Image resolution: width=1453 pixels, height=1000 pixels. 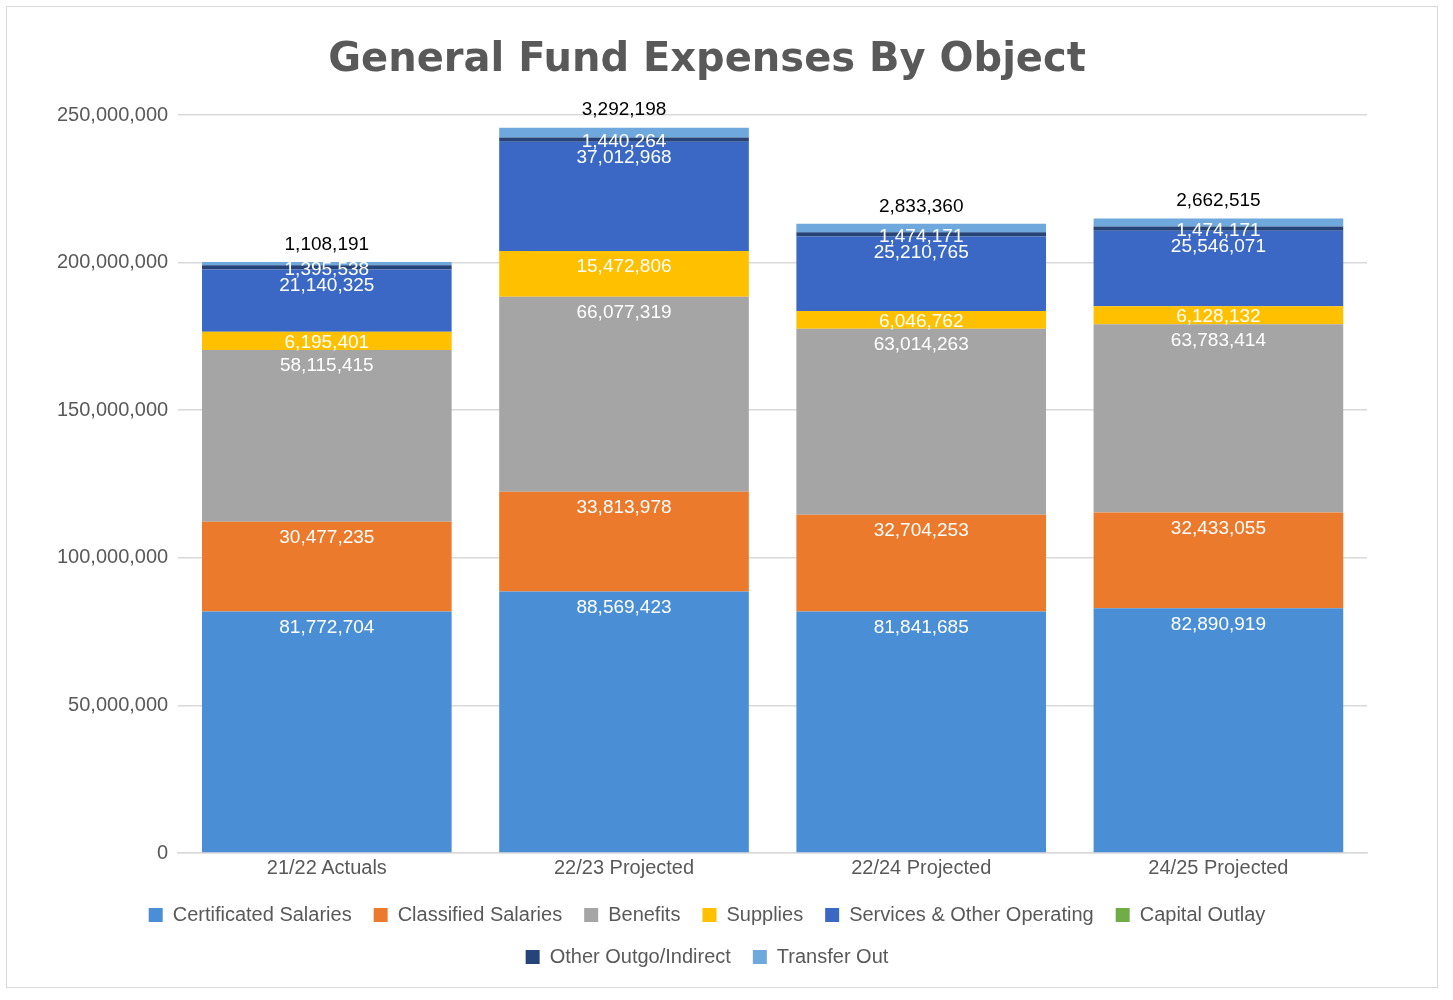 What do you see at coordinates (1218, 200) in the screenshot?
I see `data-label: 2,662,515` at bounding box center [1218, 200].